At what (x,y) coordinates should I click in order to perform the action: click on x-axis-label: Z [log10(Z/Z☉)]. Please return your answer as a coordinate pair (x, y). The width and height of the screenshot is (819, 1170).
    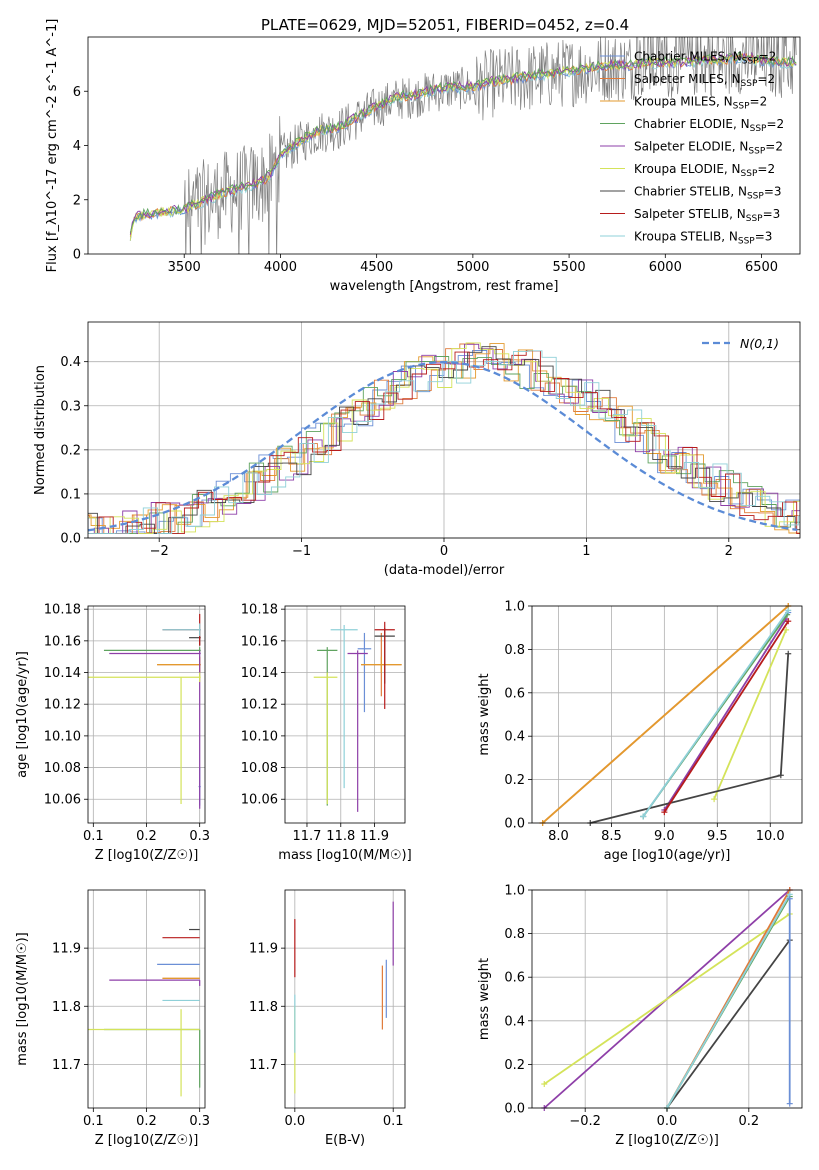
    Looking at the image, I should click on (667, 1140).